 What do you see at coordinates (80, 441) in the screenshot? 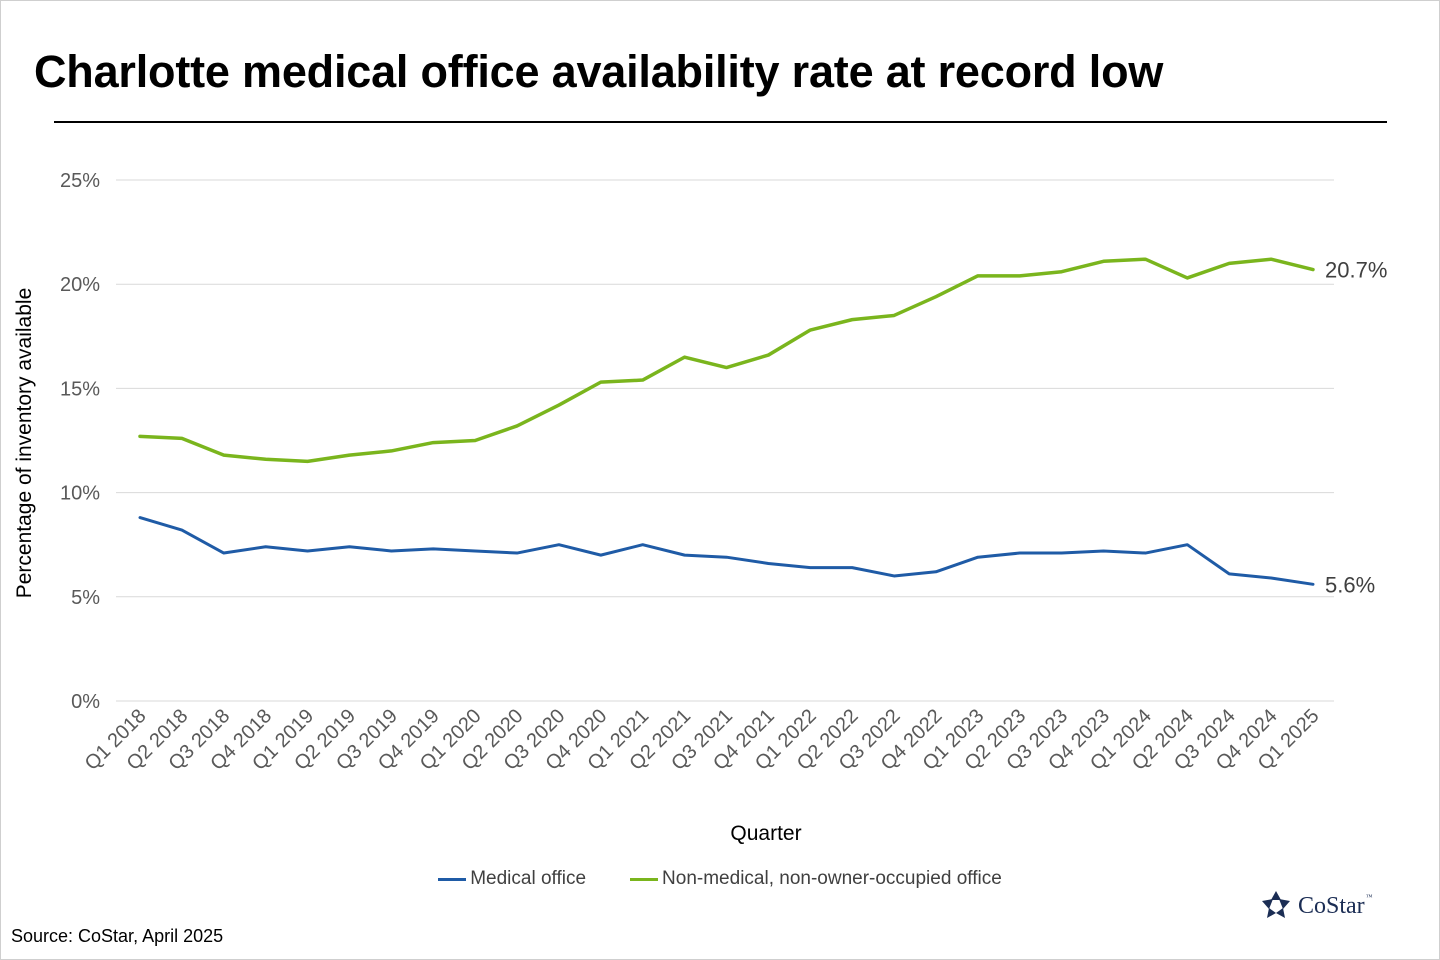
I see `y-axis-ticks: 0% 5% 10% 15% 20% 25%` at bounding box center [80, 441].